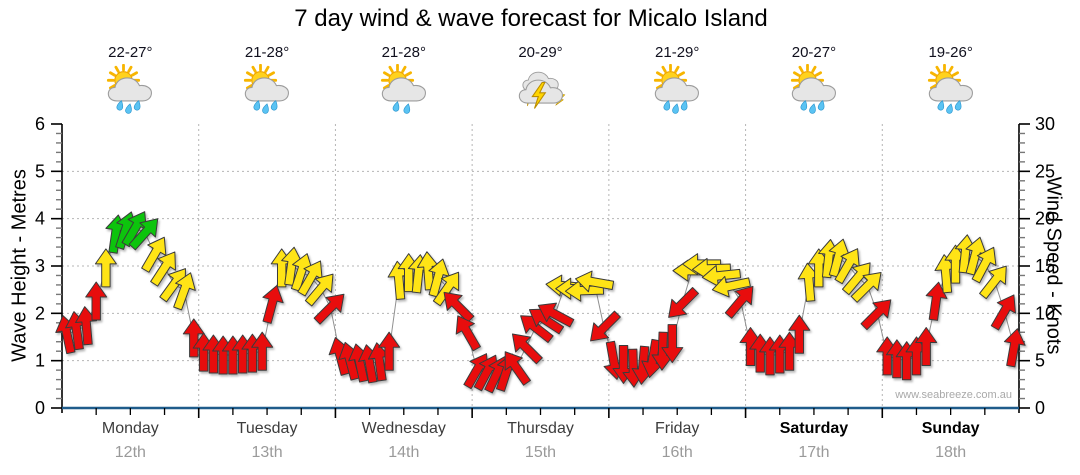 This screenshot has width=1080, height=475. What do you see at coordinates (267, 52) in the screenshot?
I see `temperature-range-tuesday: 21-28°` at bounding box center [267, 52].